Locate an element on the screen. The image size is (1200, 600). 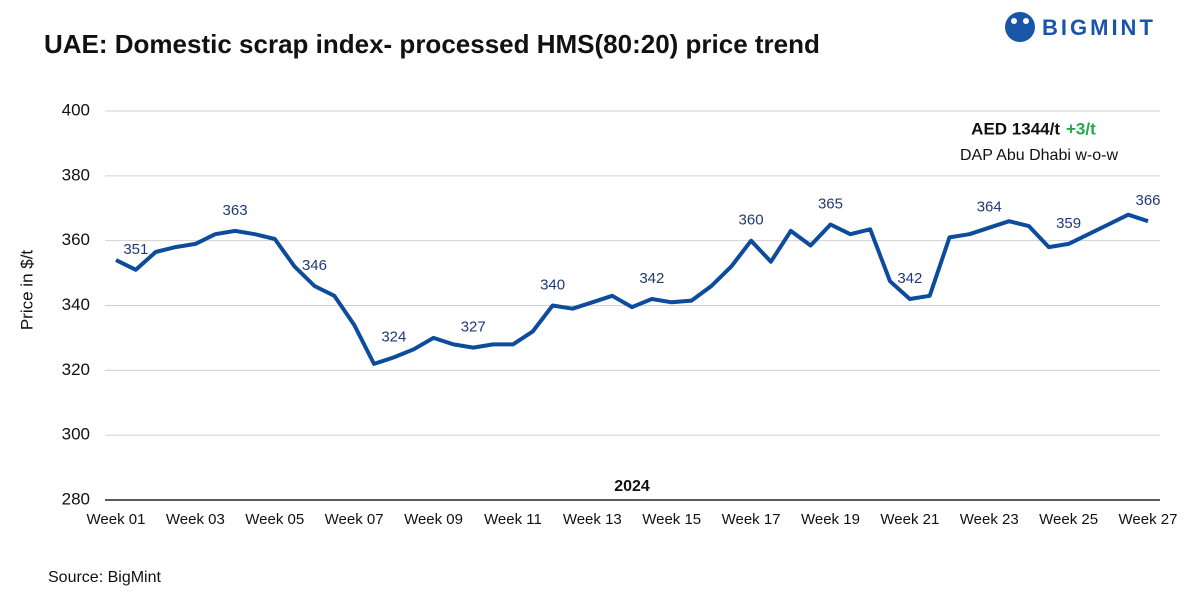
data-label: 365 is located at coordinates (830, 203).